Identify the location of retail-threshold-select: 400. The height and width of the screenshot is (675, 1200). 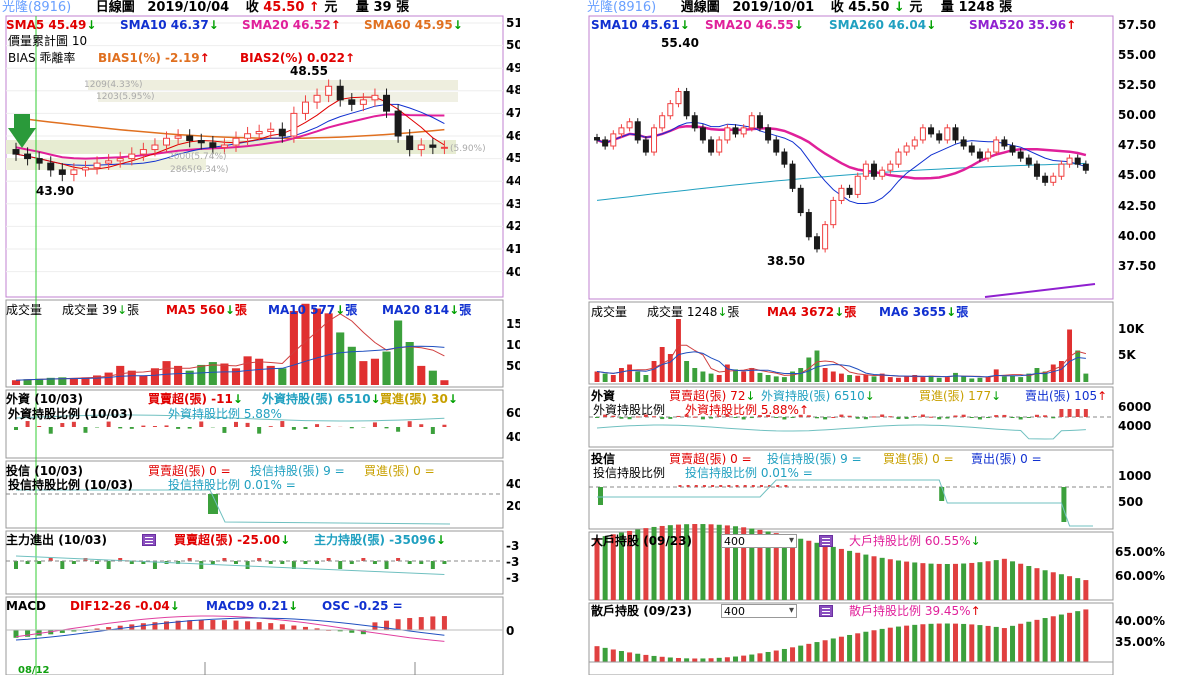
(759, 611).